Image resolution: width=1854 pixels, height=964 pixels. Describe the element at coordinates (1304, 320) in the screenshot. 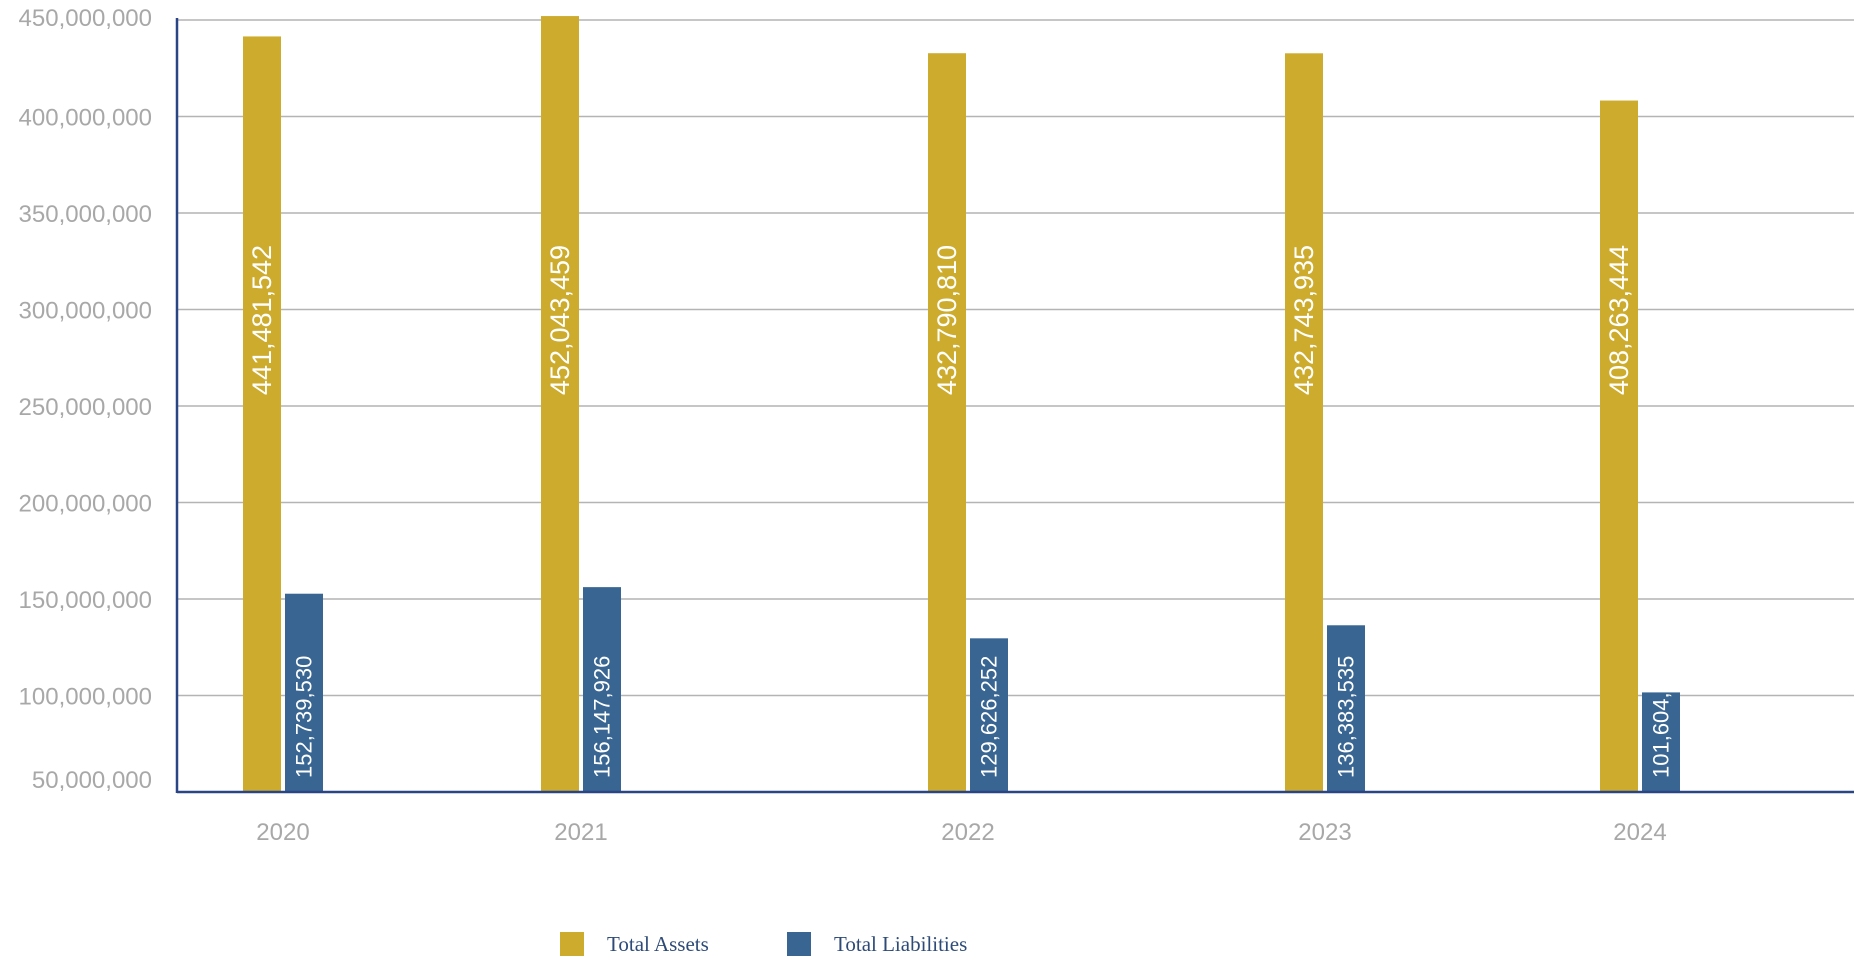

I see `total-assets-value-label: 432,743,935` at that location.